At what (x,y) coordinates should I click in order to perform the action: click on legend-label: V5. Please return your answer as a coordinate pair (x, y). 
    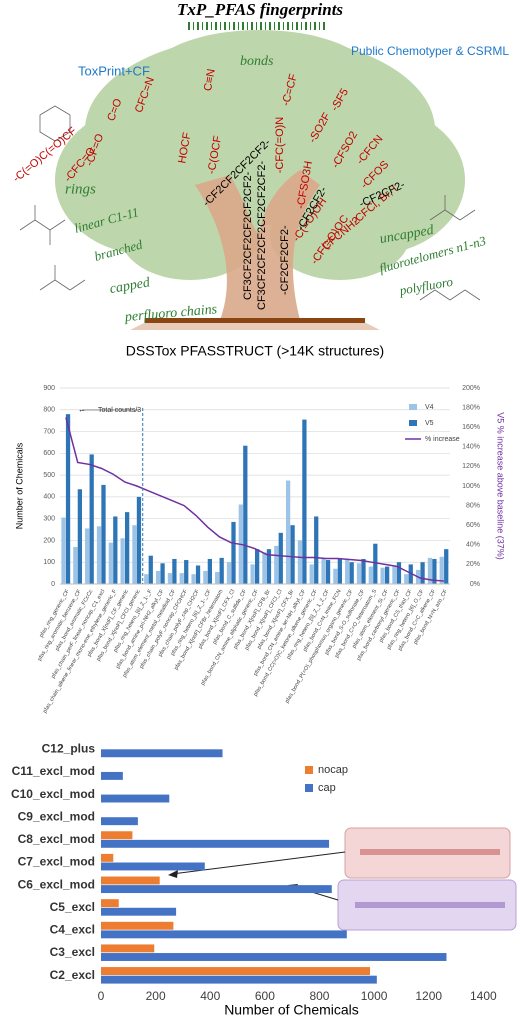
    Looking at the image, I should click on (429, 423).